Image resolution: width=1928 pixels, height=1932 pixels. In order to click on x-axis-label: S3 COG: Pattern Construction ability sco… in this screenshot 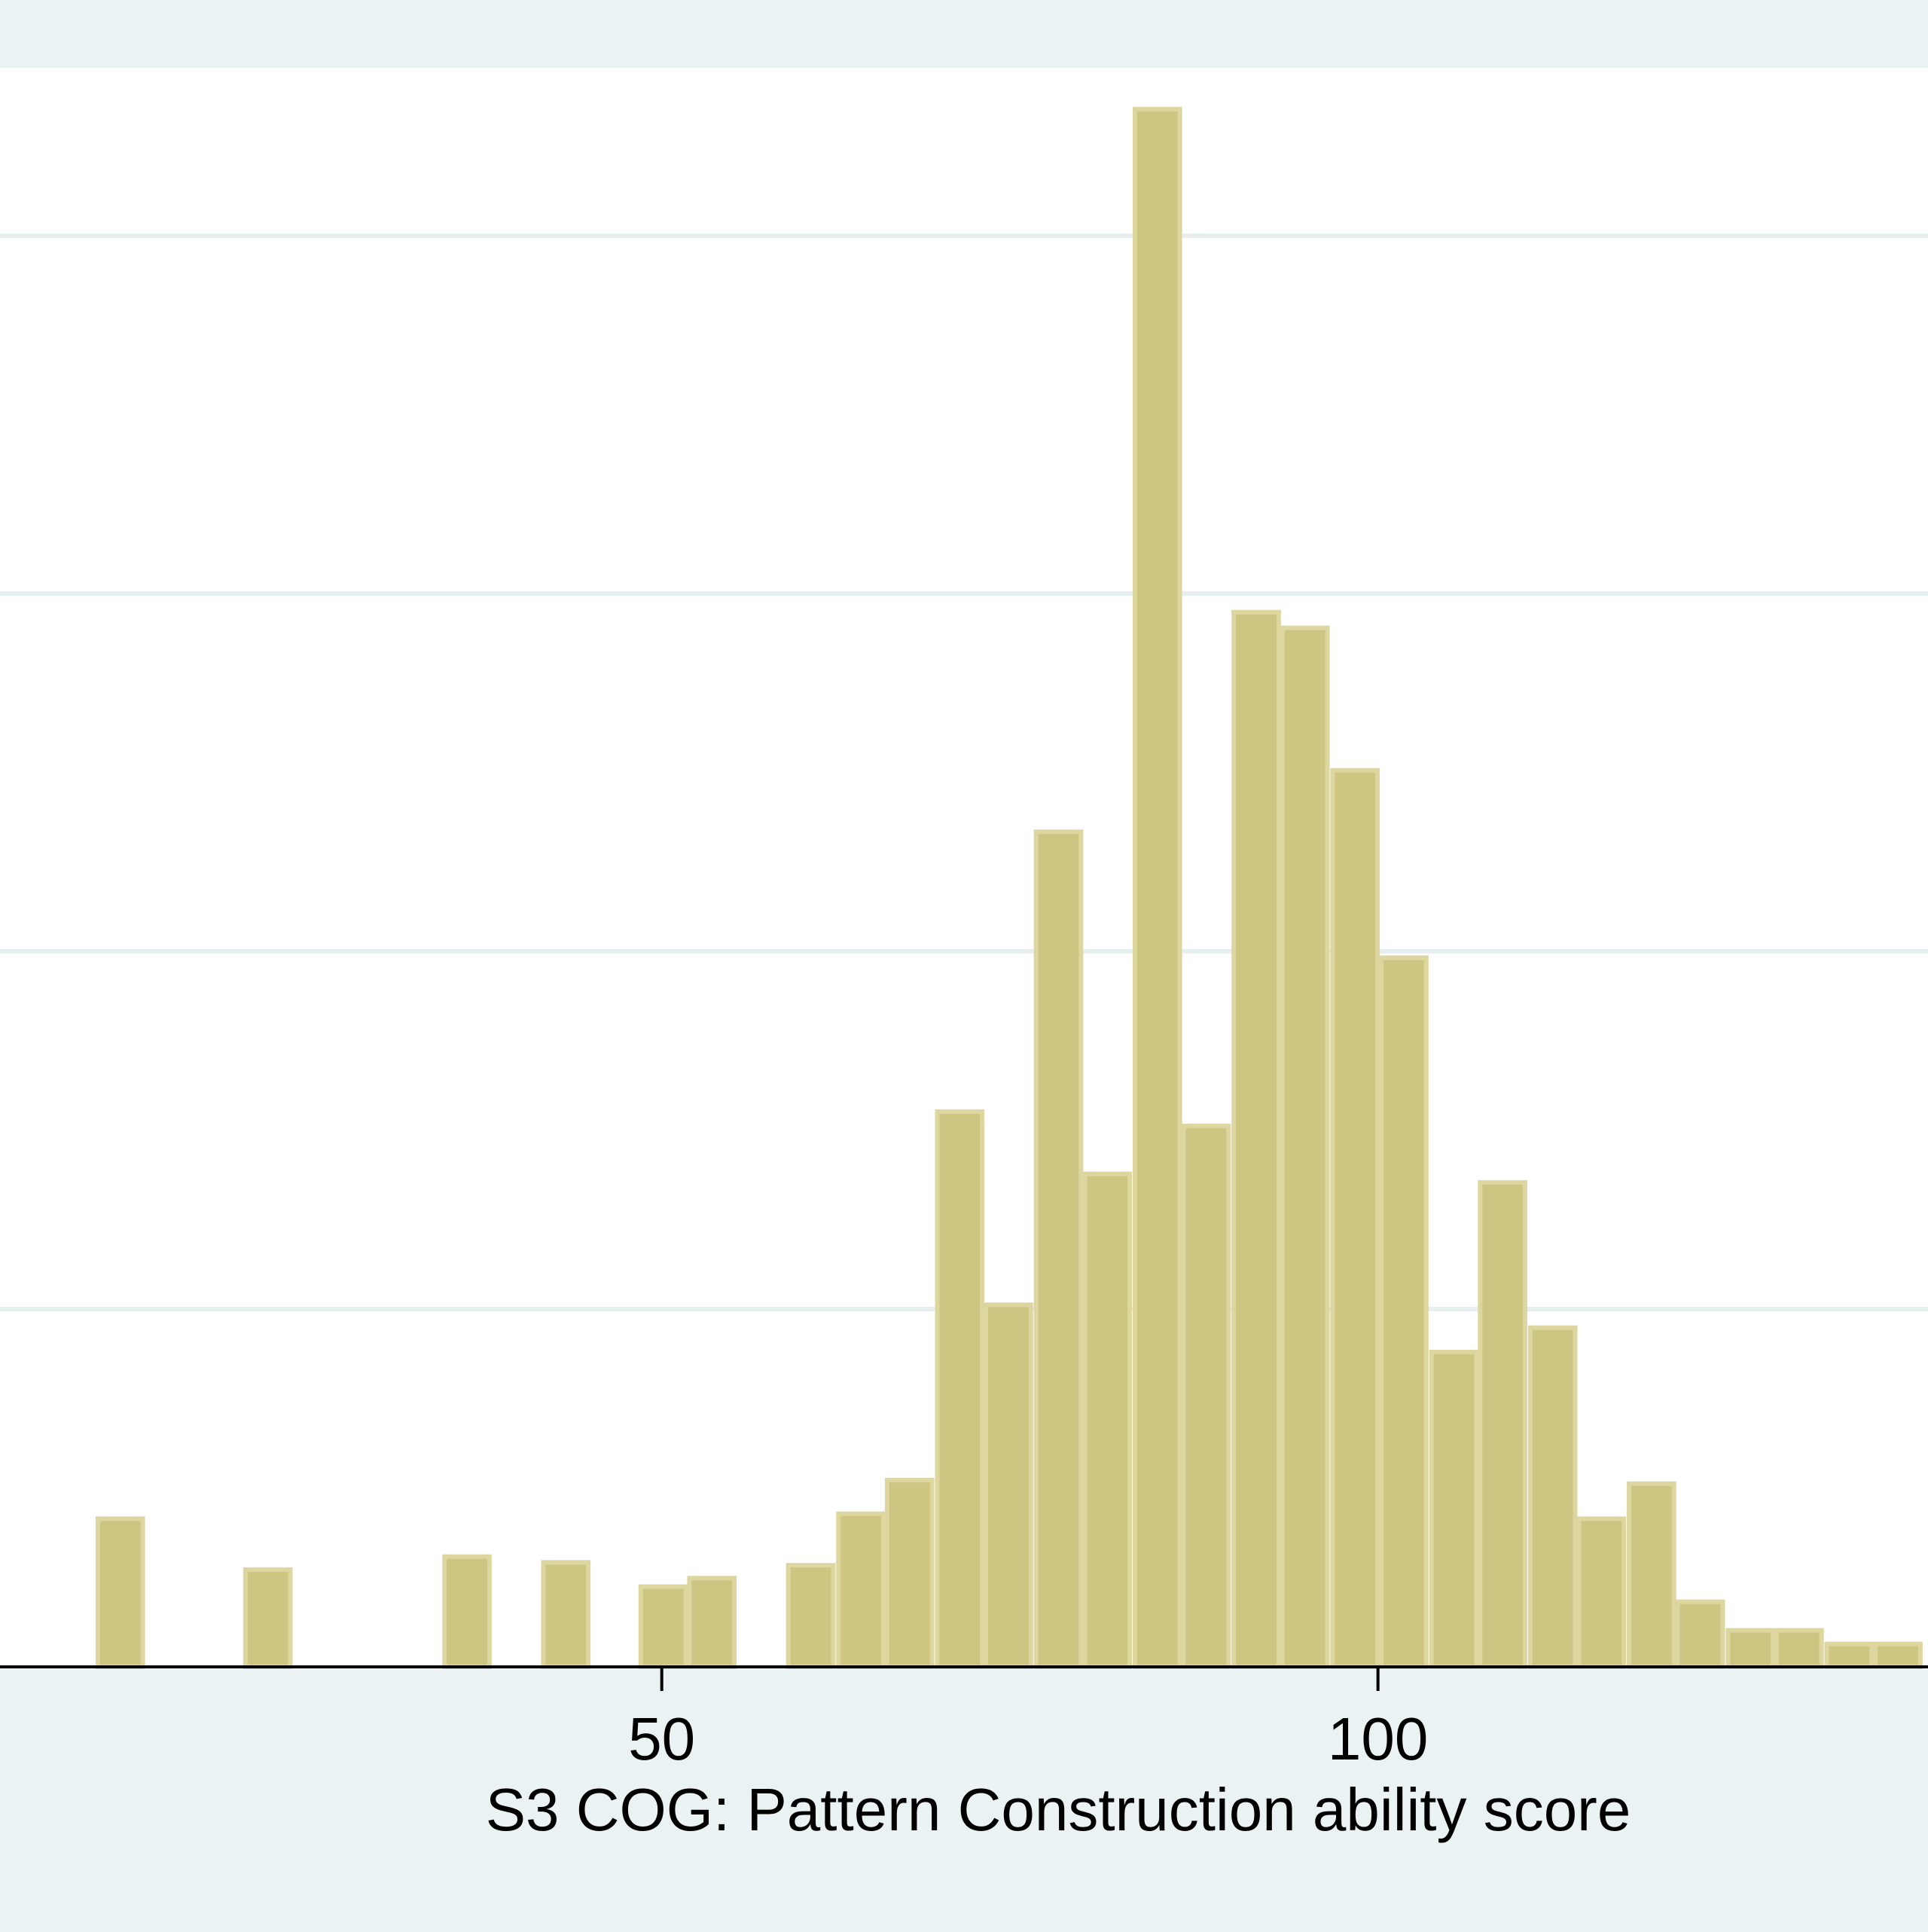, I will do `click(1058, 1810)`.